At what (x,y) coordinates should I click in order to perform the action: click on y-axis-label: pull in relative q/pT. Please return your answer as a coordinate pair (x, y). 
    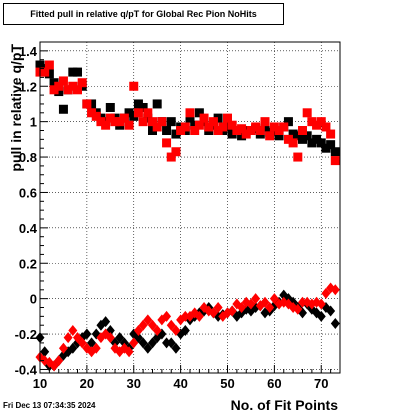
    Looking at the image, I should click on (16, 108).